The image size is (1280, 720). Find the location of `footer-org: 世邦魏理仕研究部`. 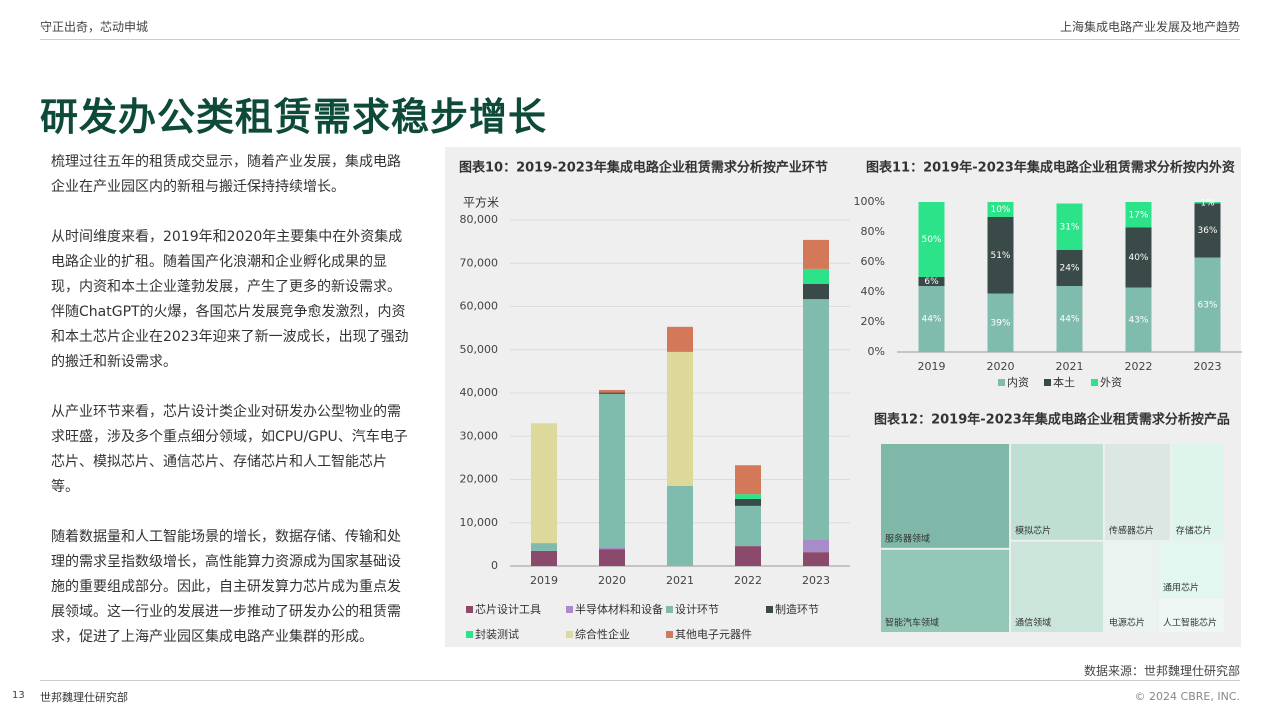

footer-org: 世邦魏理仕研究部 is located at coordinates (84, 697).